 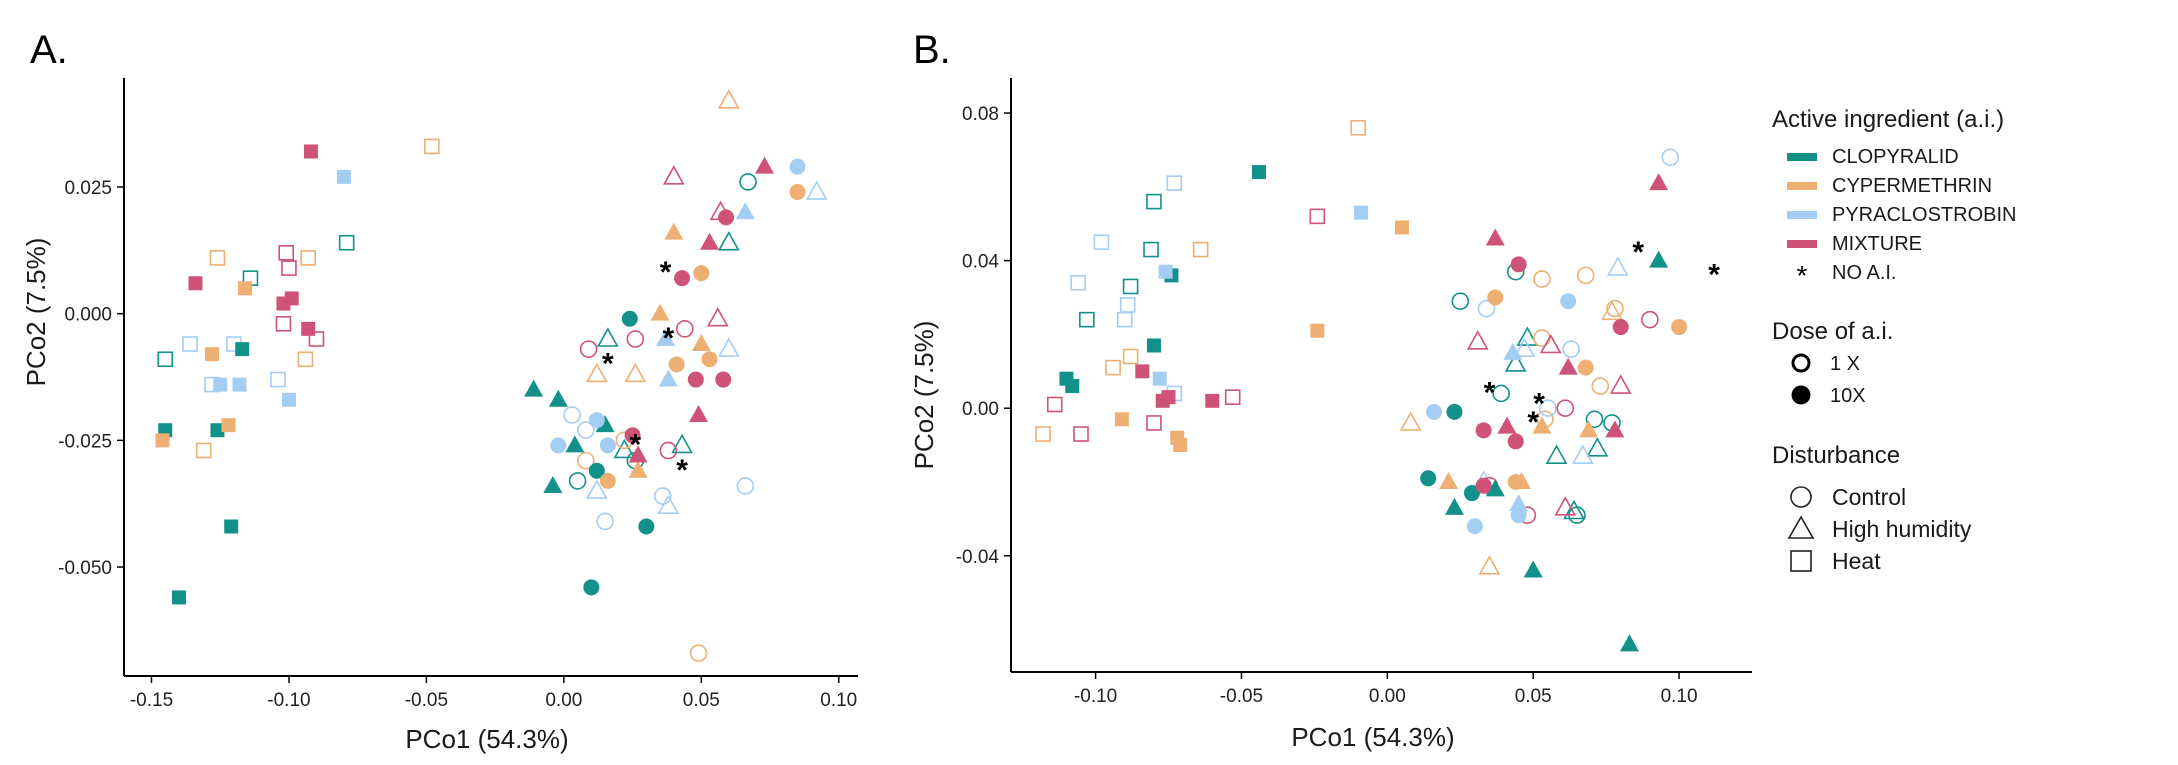 I want to click on panel-a-point-no-ai: *, so click(x=682, y=470).